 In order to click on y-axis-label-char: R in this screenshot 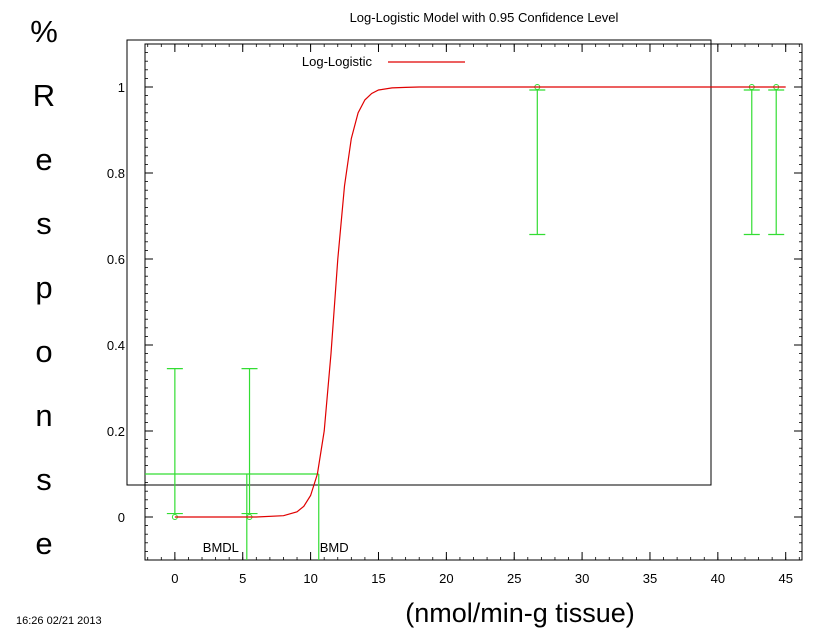, I will do `click(44, 95)`.